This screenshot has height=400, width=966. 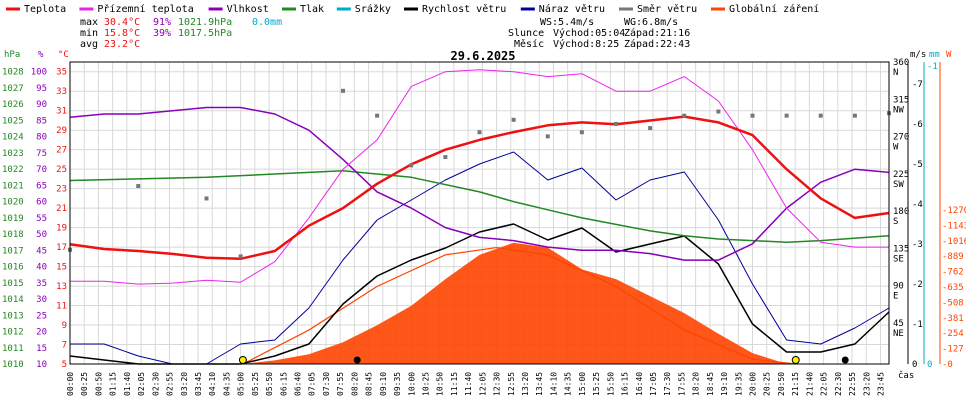 I want to click on pressure-tick-label: 1011, so click(x=13, y=349).